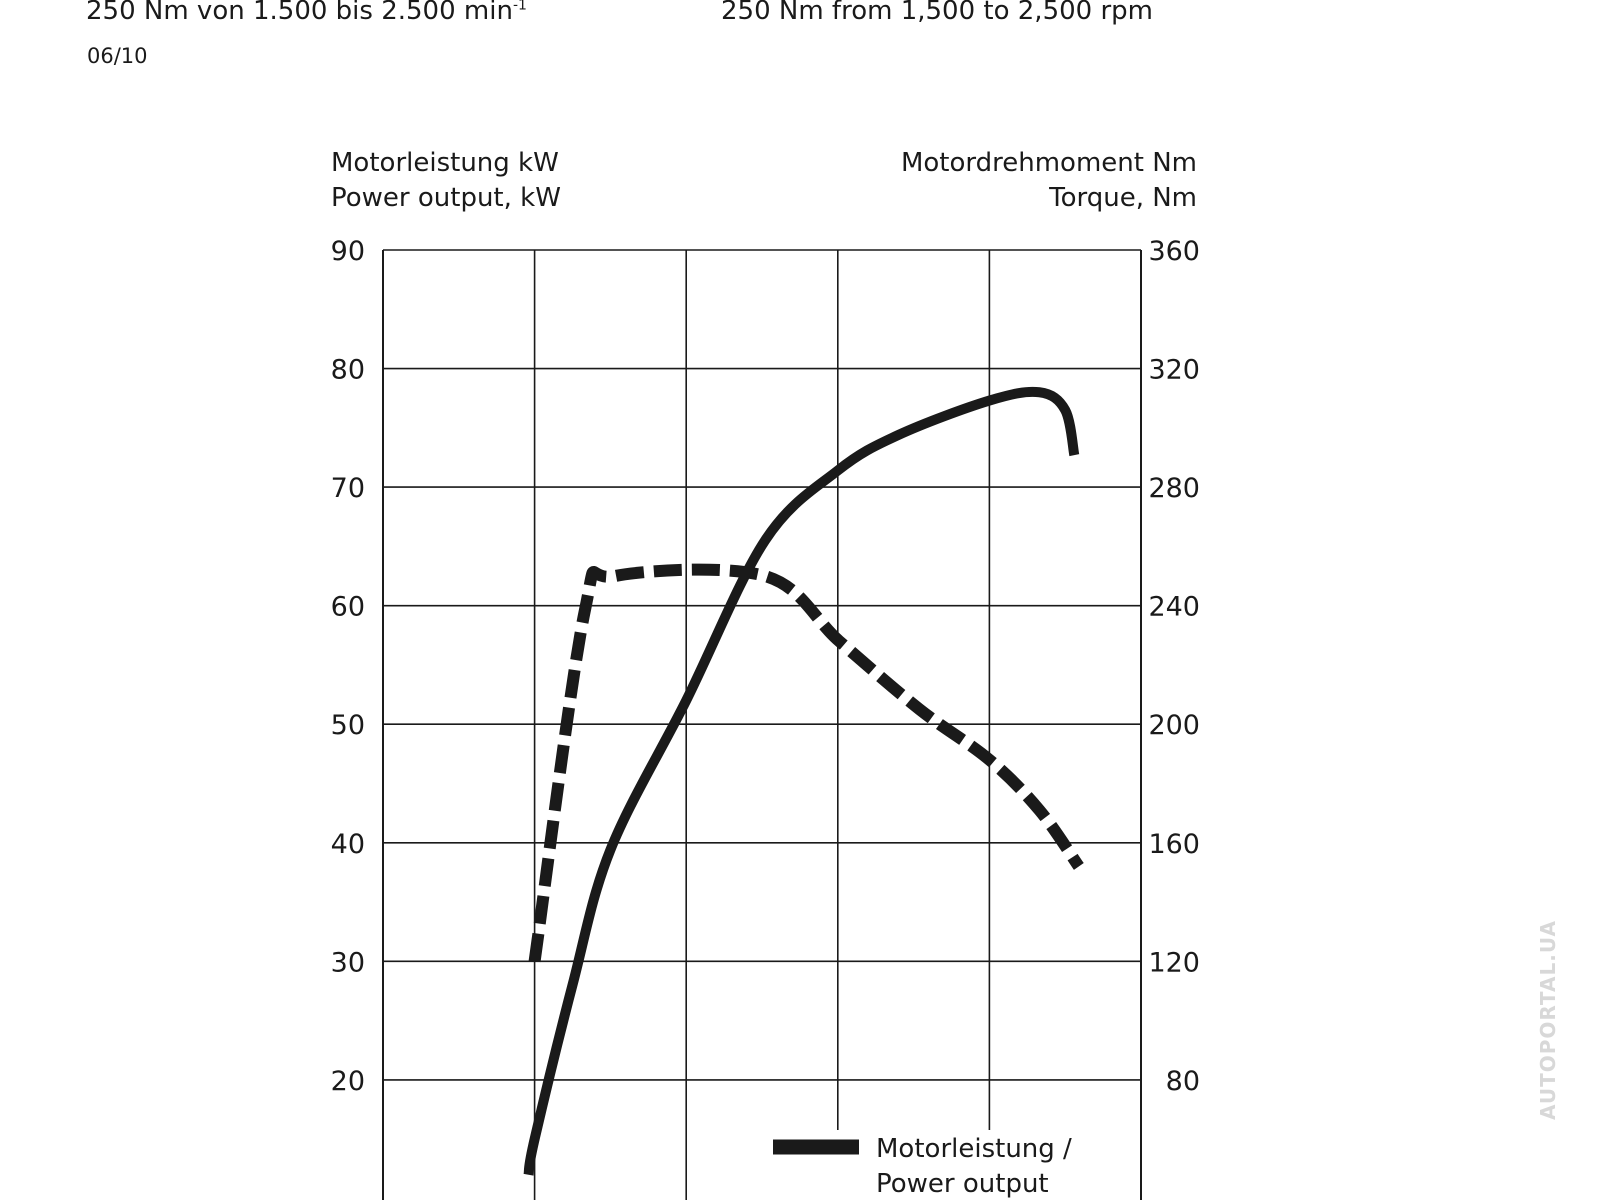 The height and width of the screenshot is (1200, 1600). I want to click on right-tick-label: 320, so click(1174, 370).